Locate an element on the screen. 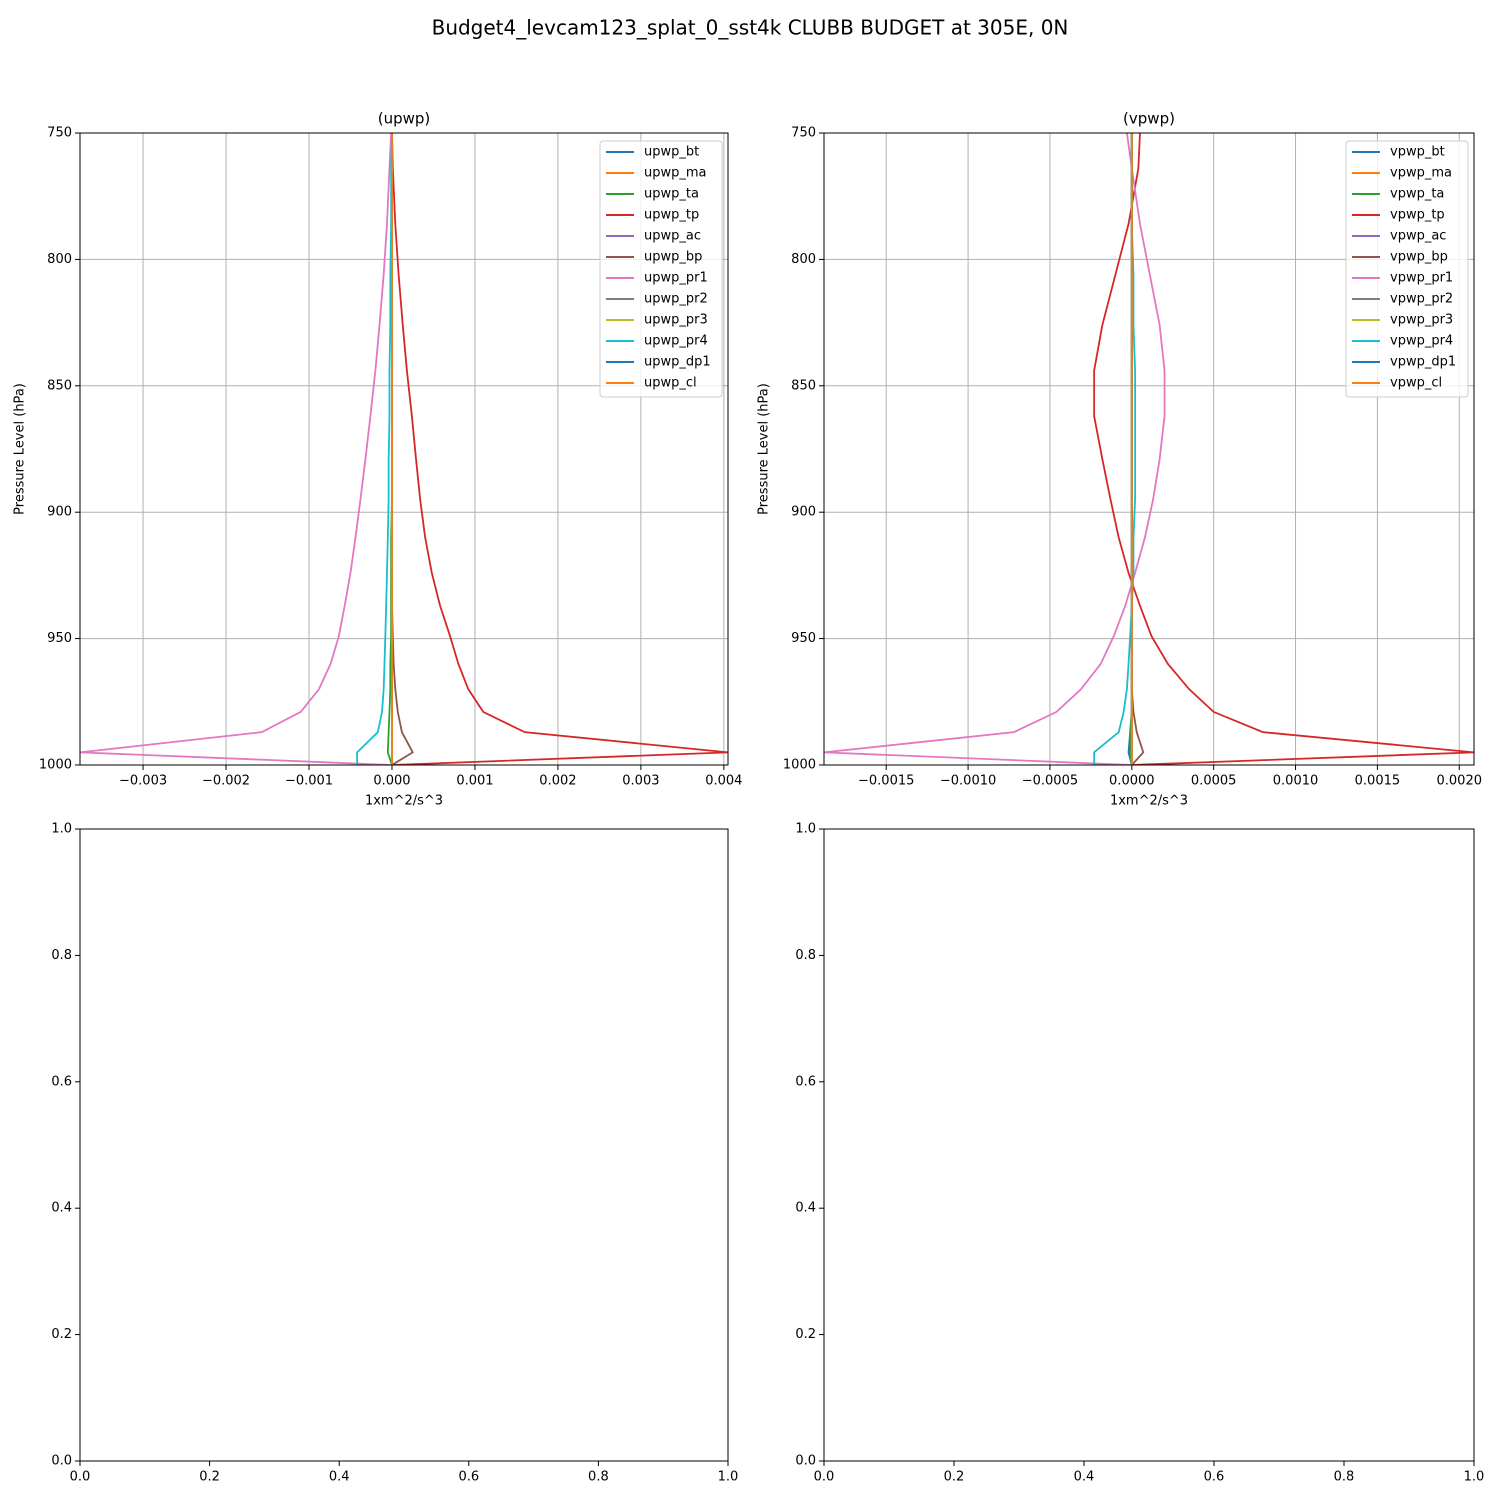 This screenshot has width=1500, height=1500. legend-label: vpwp_bt is located at coordinates (1417, 152).